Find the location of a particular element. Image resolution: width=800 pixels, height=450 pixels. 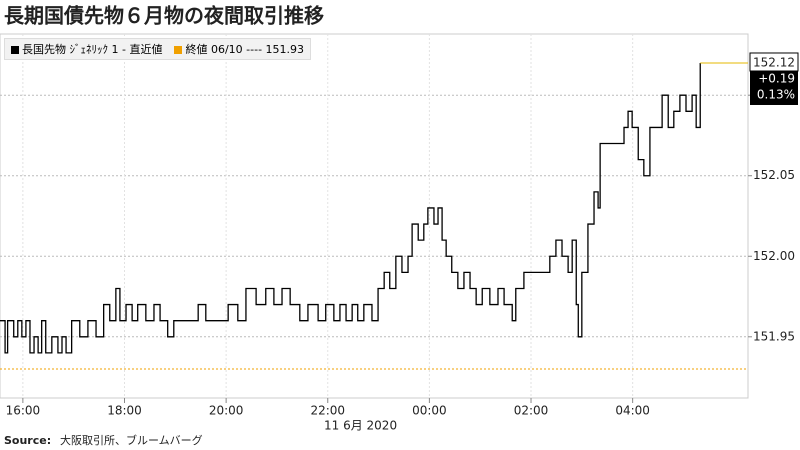

legend-entry: 長国先物 ｼﾞｪﾈﾘｯｸ 1 - 直近値 is located at coordinates (86, 49).